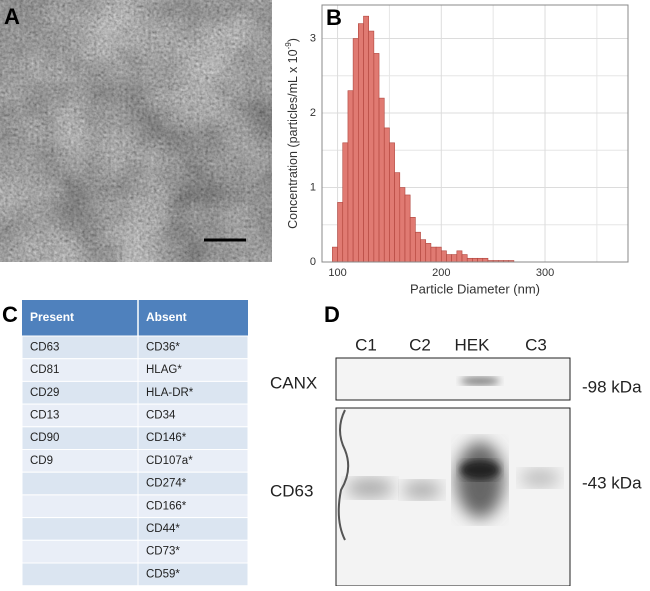  Describe the element at coordinates (288, 46) in the screenshot. I see `y-axis-label-exponent: -9` at that location.